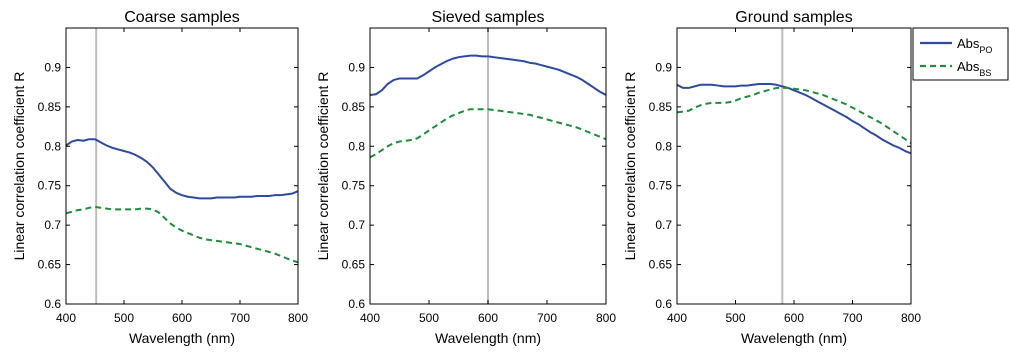 This screenshot has height=354, width=1010. What do you see at coordinates (974, 45) in the screenshot?
I see `legend-label-po: AbsPO` at bounding box center [974, 45].